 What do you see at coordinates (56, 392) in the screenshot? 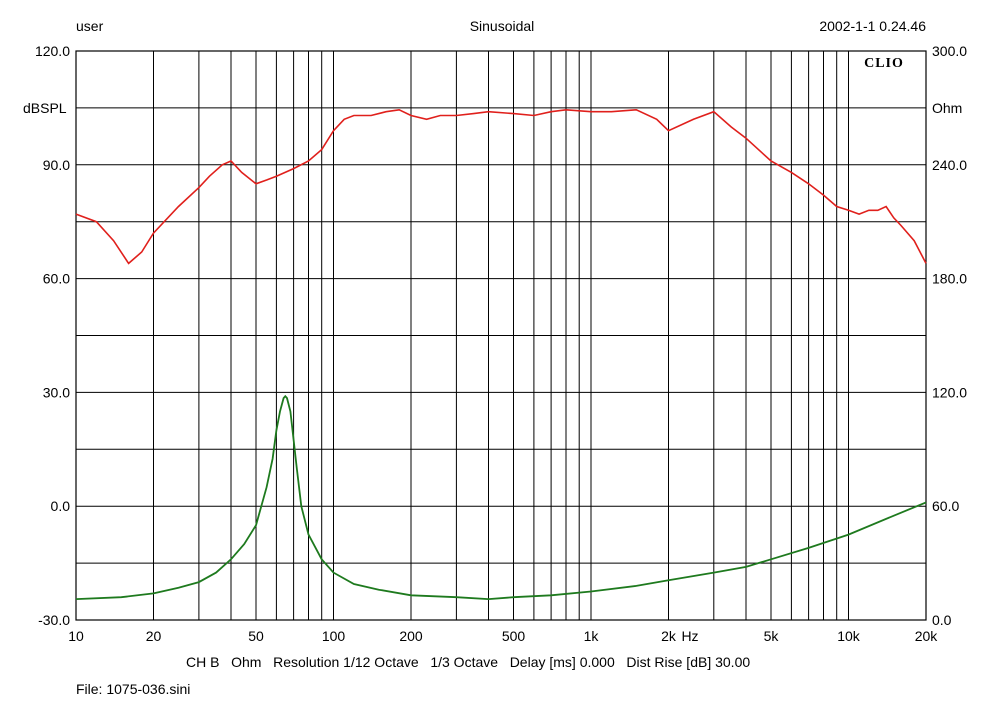
I see `left-tick-label: 30.0` at bounding box center [56, 392].